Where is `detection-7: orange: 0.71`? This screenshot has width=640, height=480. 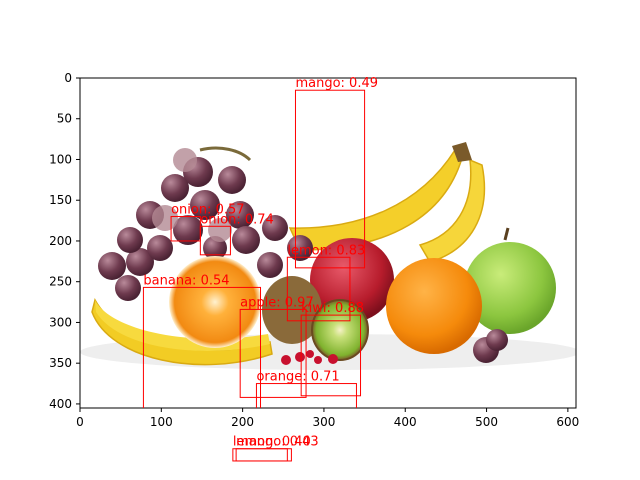 detection-7: orange: 0.71 is located at coordinates (306, 389).